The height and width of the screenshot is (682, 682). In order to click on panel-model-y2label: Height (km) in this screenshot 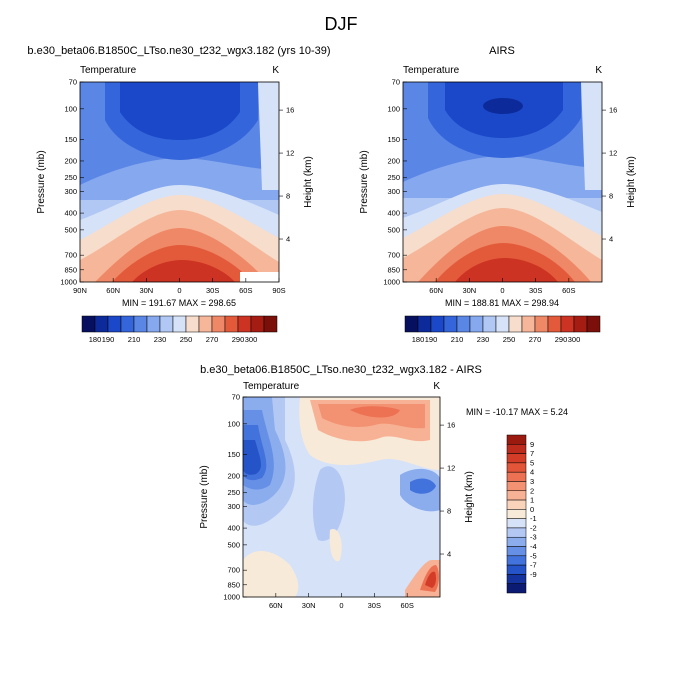, I will do `click(308, 182)`.